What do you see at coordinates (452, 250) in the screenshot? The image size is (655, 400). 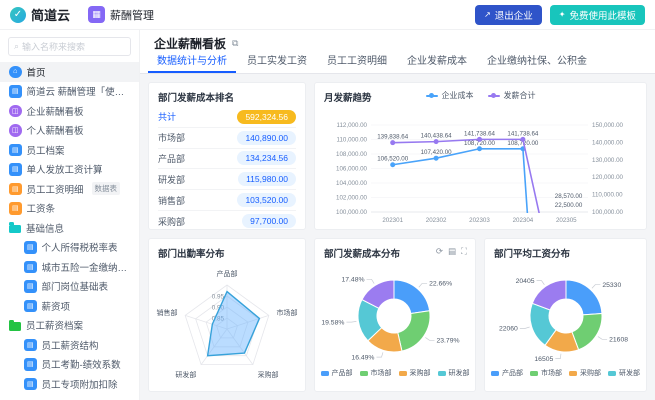 I see `table-view-icon: ▤` at bounding box center [452, 250].